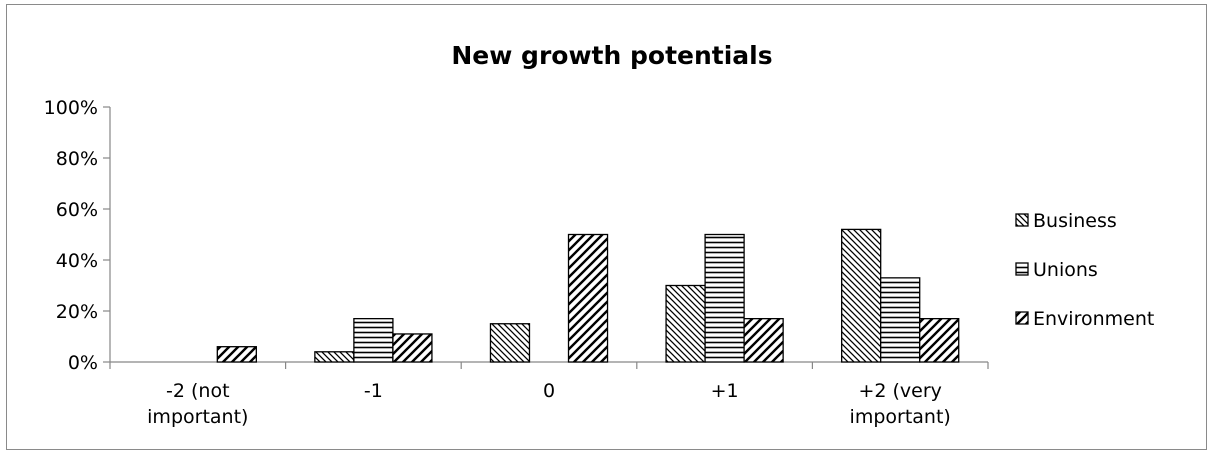 The width and height of the screenshot is (1216, 457). I want to click on y-tick-label: 80%, so click(77, 159).